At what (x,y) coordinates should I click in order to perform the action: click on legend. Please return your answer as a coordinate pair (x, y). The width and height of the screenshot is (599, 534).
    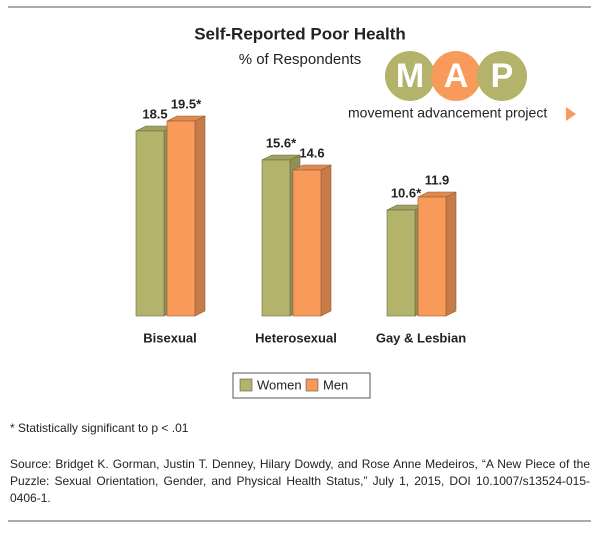
    Looking at the image, I should click on (301, 385).